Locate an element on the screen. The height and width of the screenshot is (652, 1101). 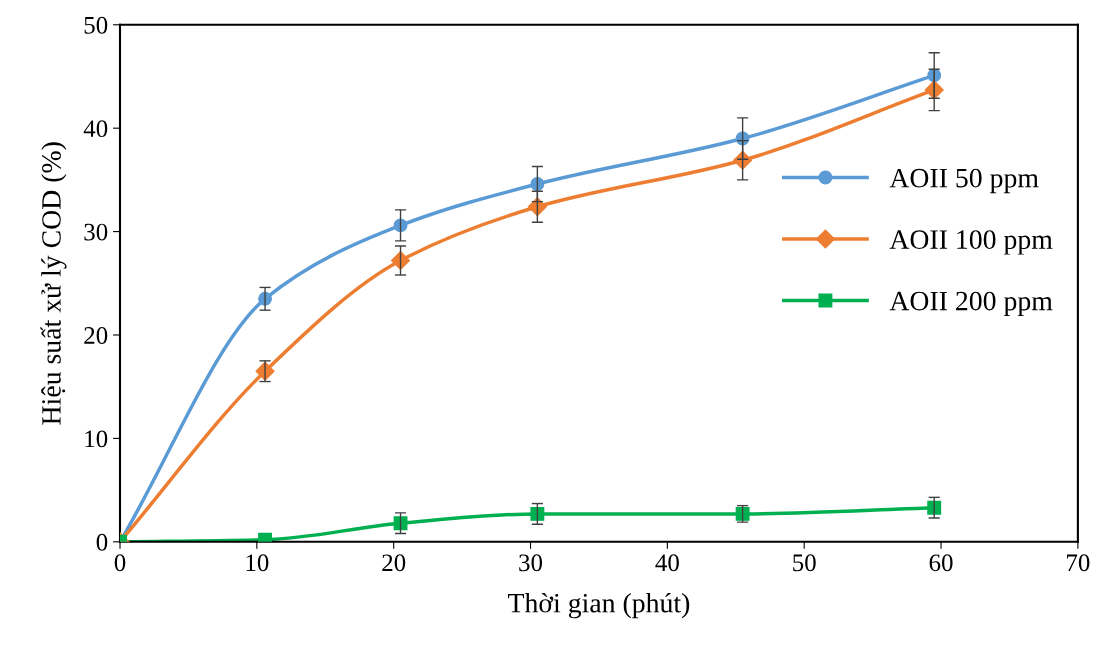
x-tick-label: 70 is located at coordinates (1078, 563).